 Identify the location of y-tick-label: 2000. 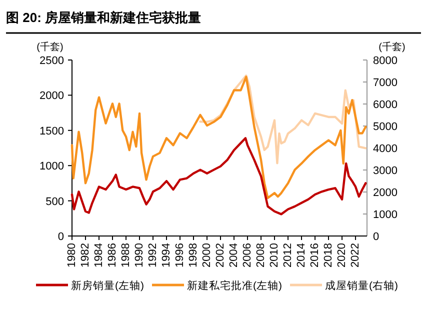
(52, 96).